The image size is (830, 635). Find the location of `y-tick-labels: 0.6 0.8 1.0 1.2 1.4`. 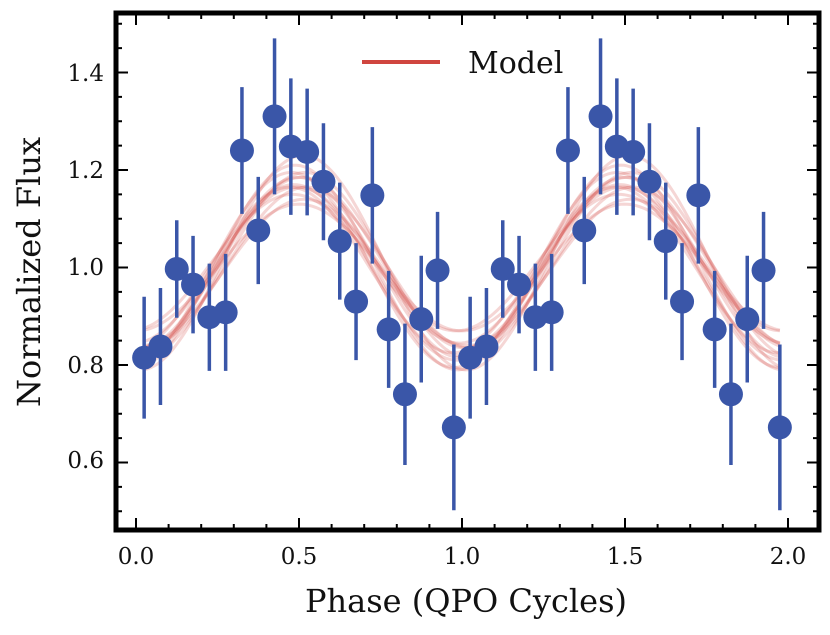

y-tick-labels: 0.6 0.8 1.0 1.2 1.4 is located at coordinates (85, 267).